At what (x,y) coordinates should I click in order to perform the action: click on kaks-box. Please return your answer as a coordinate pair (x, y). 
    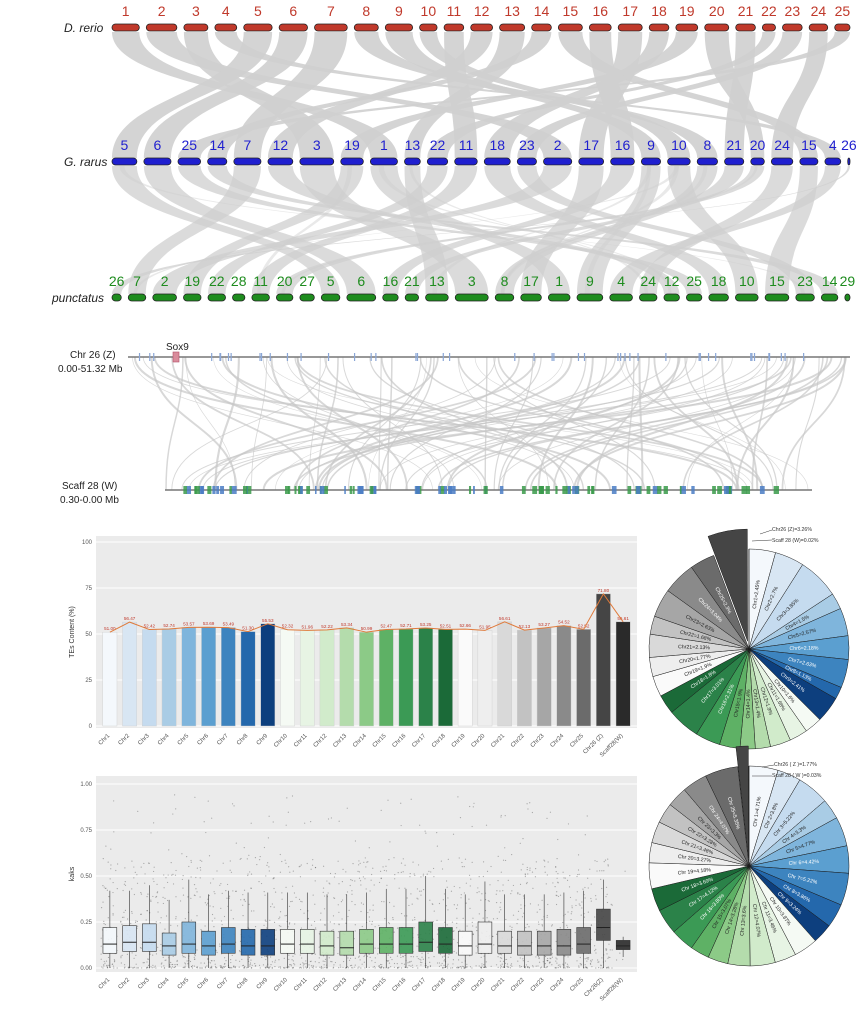
    Looking at the image, I should click on (208, 943).